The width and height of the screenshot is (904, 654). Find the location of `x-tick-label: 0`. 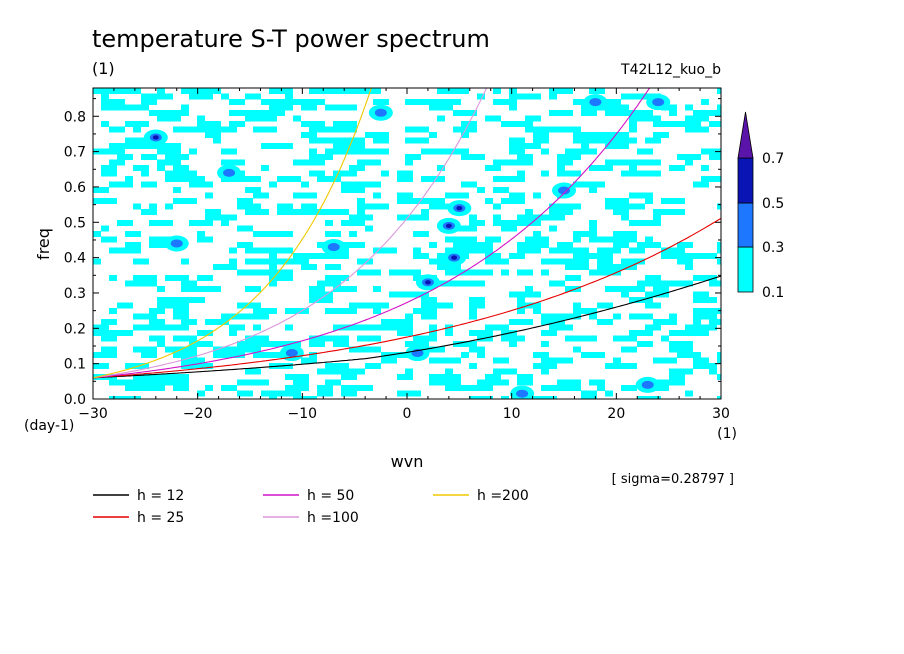

x-tick-label: 0 is located at coordinates (407, 414).